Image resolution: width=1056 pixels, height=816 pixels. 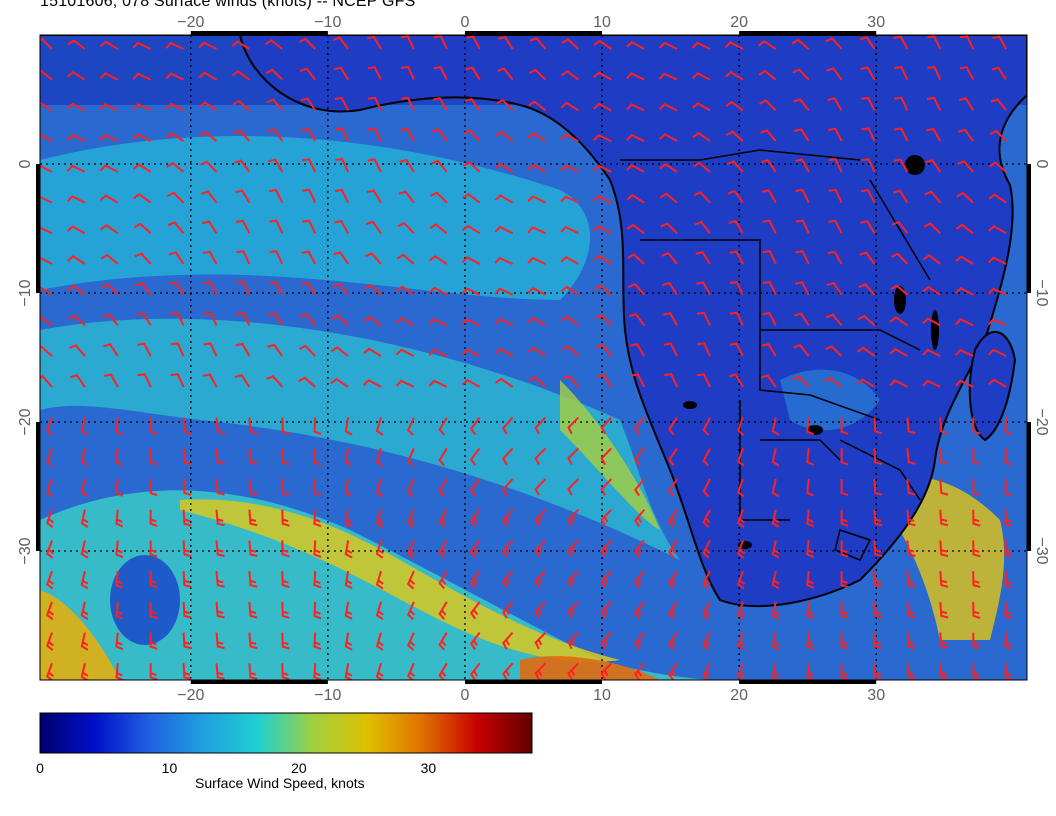 I want to click on axis-bar, so click(x=808, y=33).